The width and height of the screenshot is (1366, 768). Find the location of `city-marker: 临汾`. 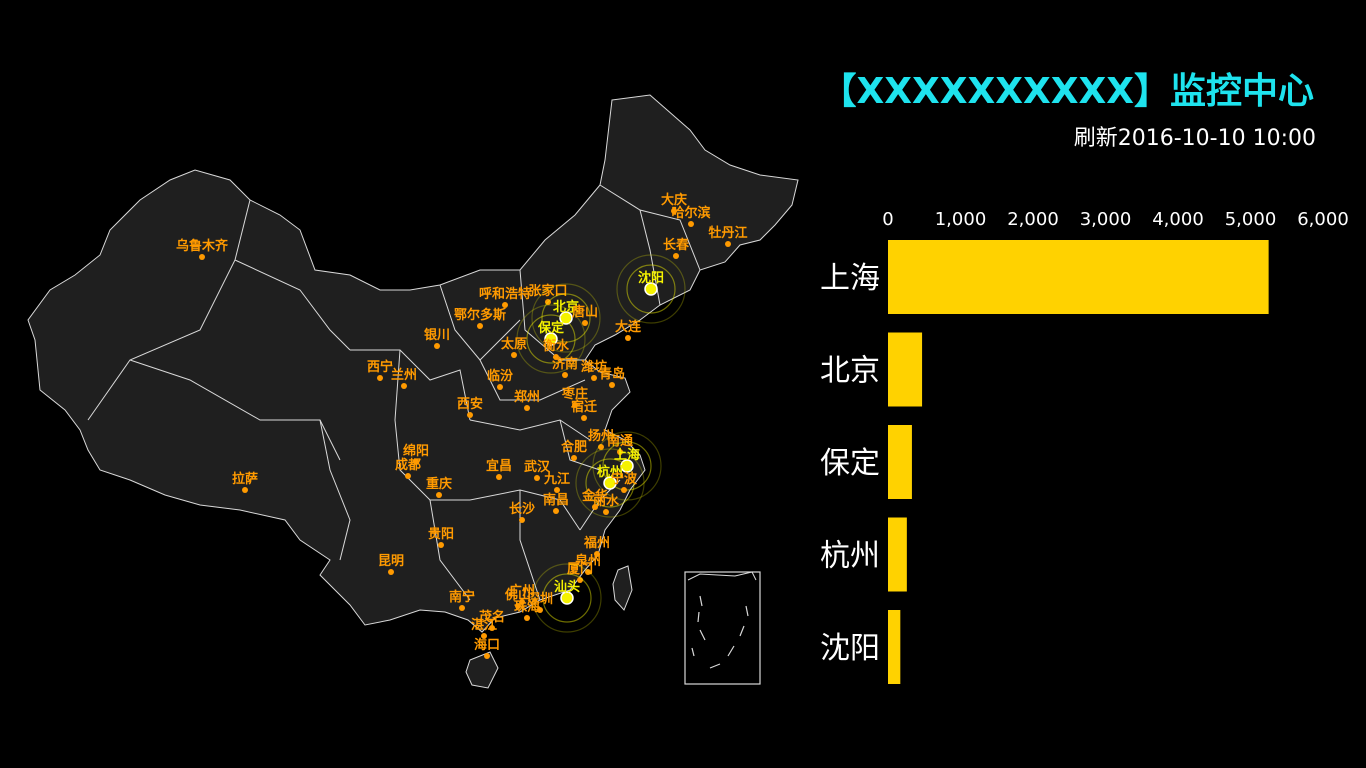

city-marker: 临汾 is located at coordinates (500, 379).